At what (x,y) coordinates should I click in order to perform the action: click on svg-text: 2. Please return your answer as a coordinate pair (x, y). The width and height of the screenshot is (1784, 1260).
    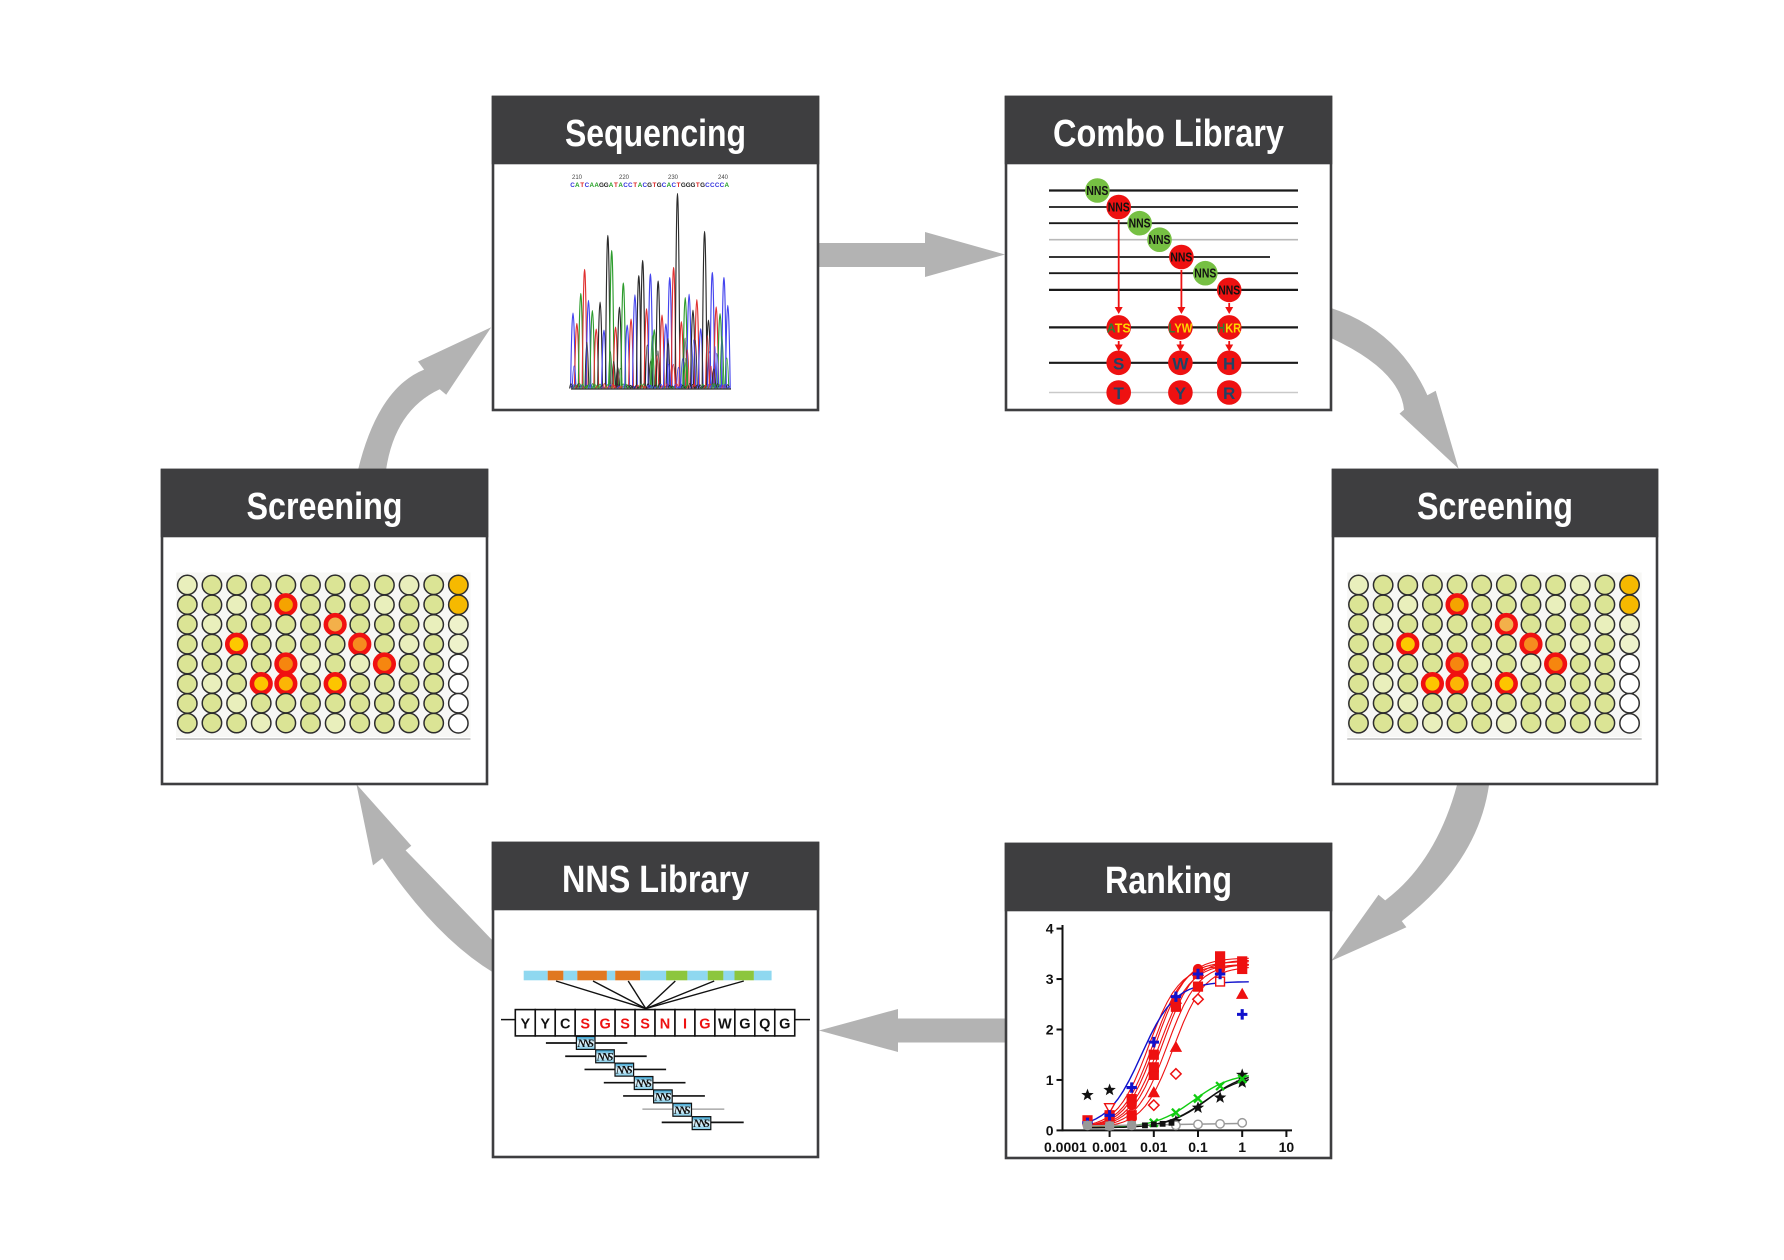
    Looking at the image, I should click on (1050, 1030).